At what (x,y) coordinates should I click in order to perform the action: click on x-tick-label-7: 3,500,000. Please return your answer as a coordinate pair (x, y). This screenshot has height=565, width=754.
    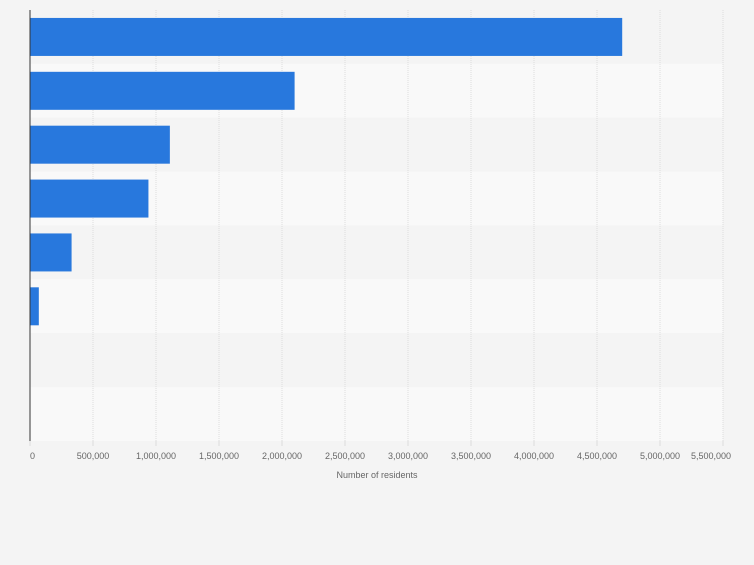
    Looking at the image, I should click on (471, 456).